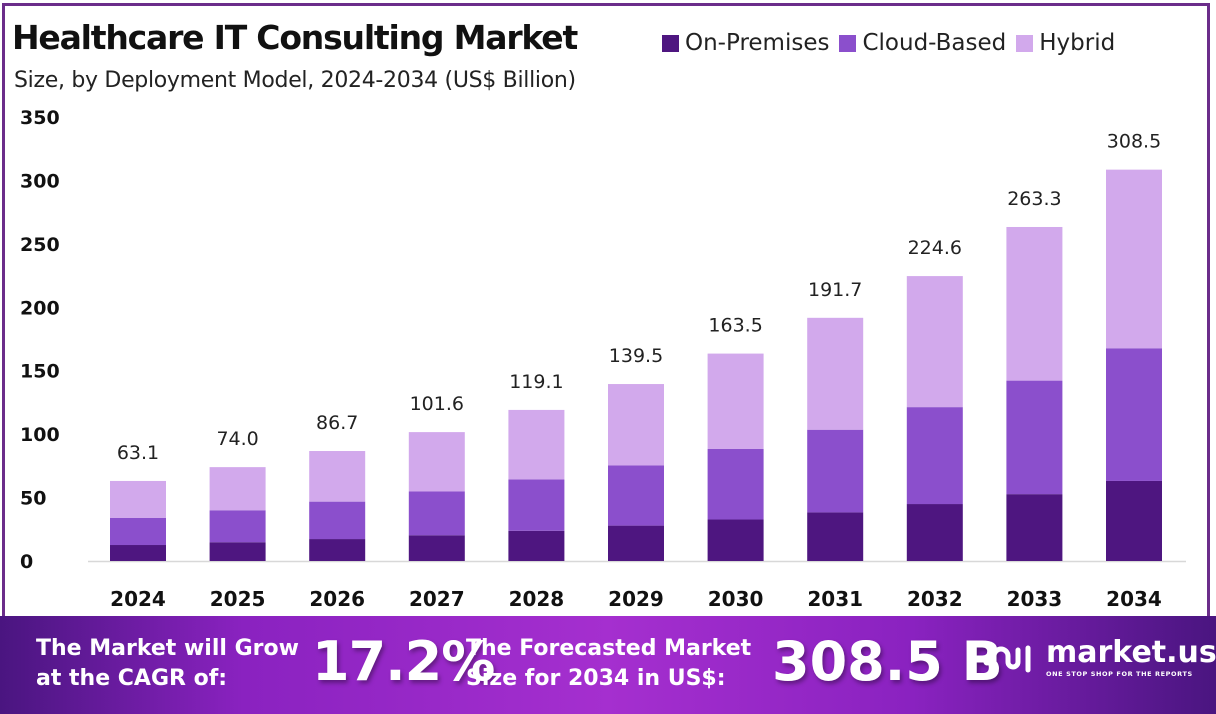 The height and width of the screenshot is (714, 1216). What do you see at coordinates (596, 678) in the screenshot?
I see `forecast-caption-line2: Size for 2034 in US$:` at bounding box center [596, 678].